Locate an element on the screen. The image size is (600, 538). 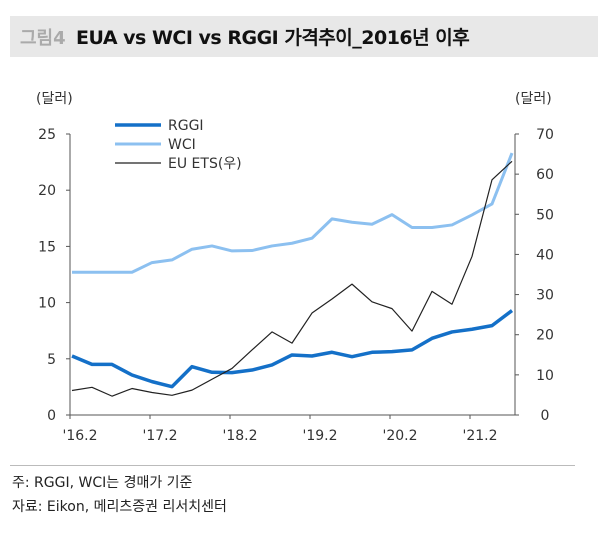
right-tick-label: 70 is located at coordinates (545, 135).